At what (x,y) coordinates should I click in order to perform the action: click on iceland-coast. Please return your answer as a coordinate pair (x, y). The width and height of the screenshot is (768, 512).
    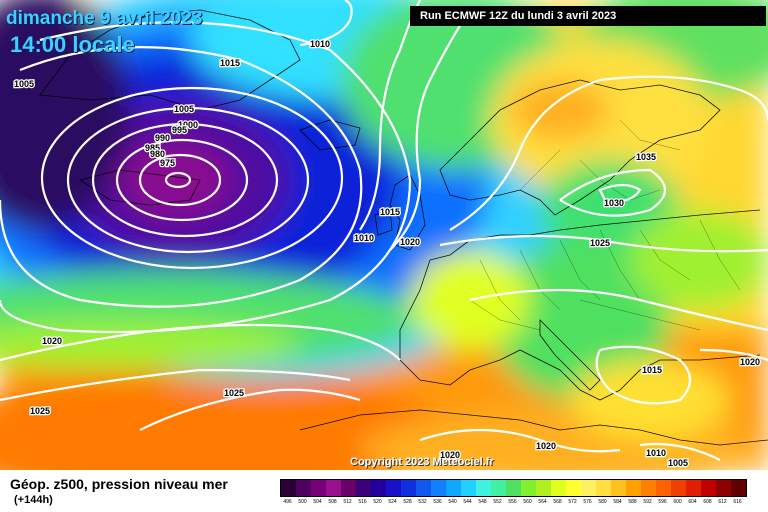
    Looking at the image, I should click on (140, 187).